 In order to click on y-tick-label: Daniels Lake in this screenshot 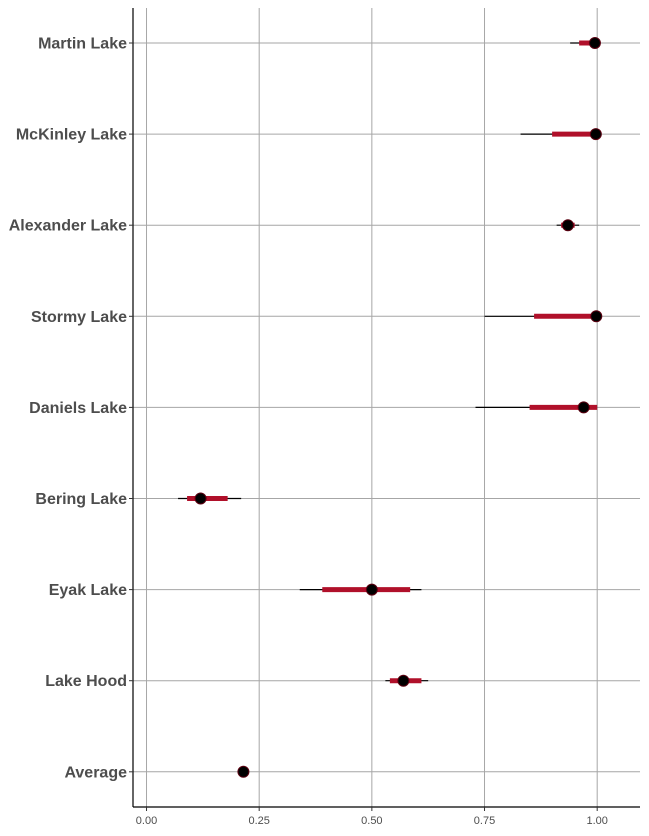, I will do `click(78, 408)`.